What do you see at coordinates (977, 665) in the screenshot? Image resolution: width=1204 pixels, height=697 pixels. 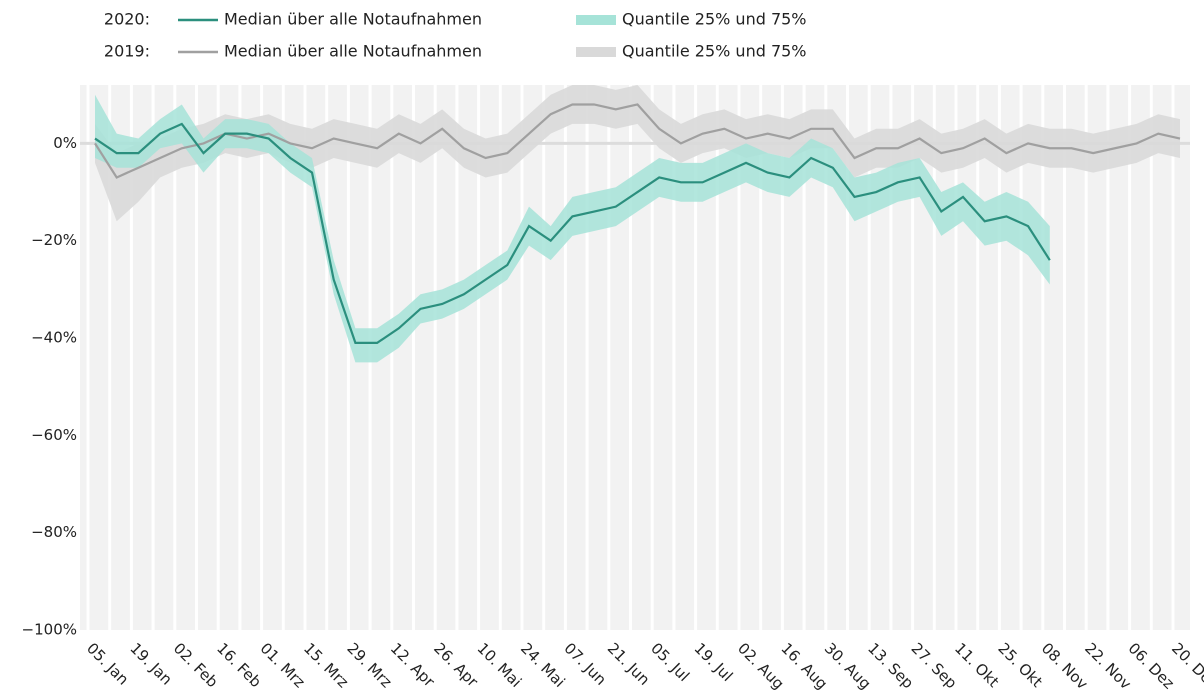 I see `x-tick-label: 11. Okt` at bounding box center [977, 665].